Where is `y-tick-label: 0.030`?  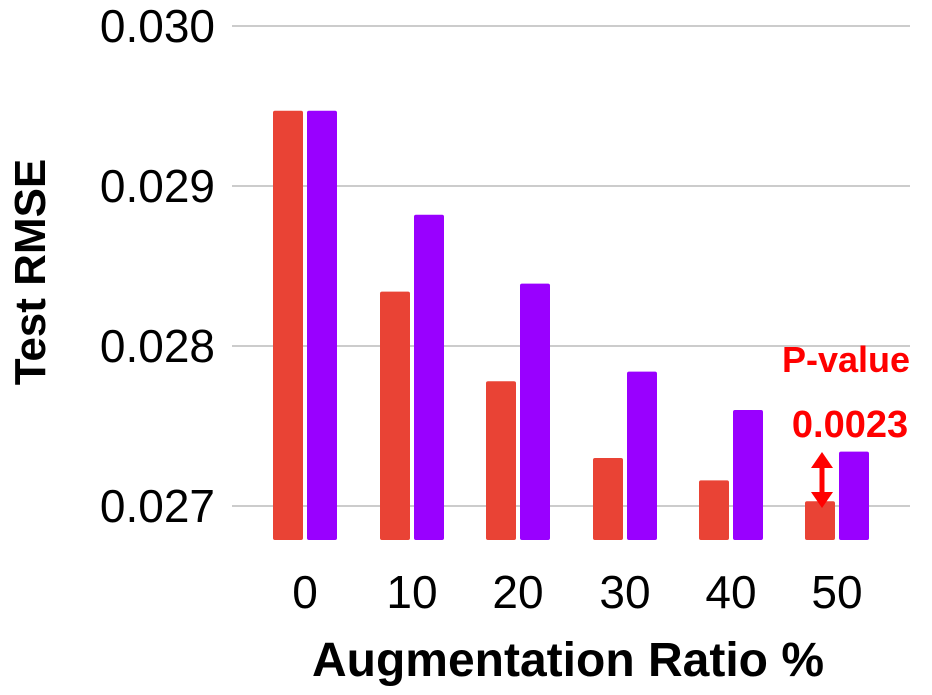
y-tick-label: 0.030 is located at coordinates (157, 26).